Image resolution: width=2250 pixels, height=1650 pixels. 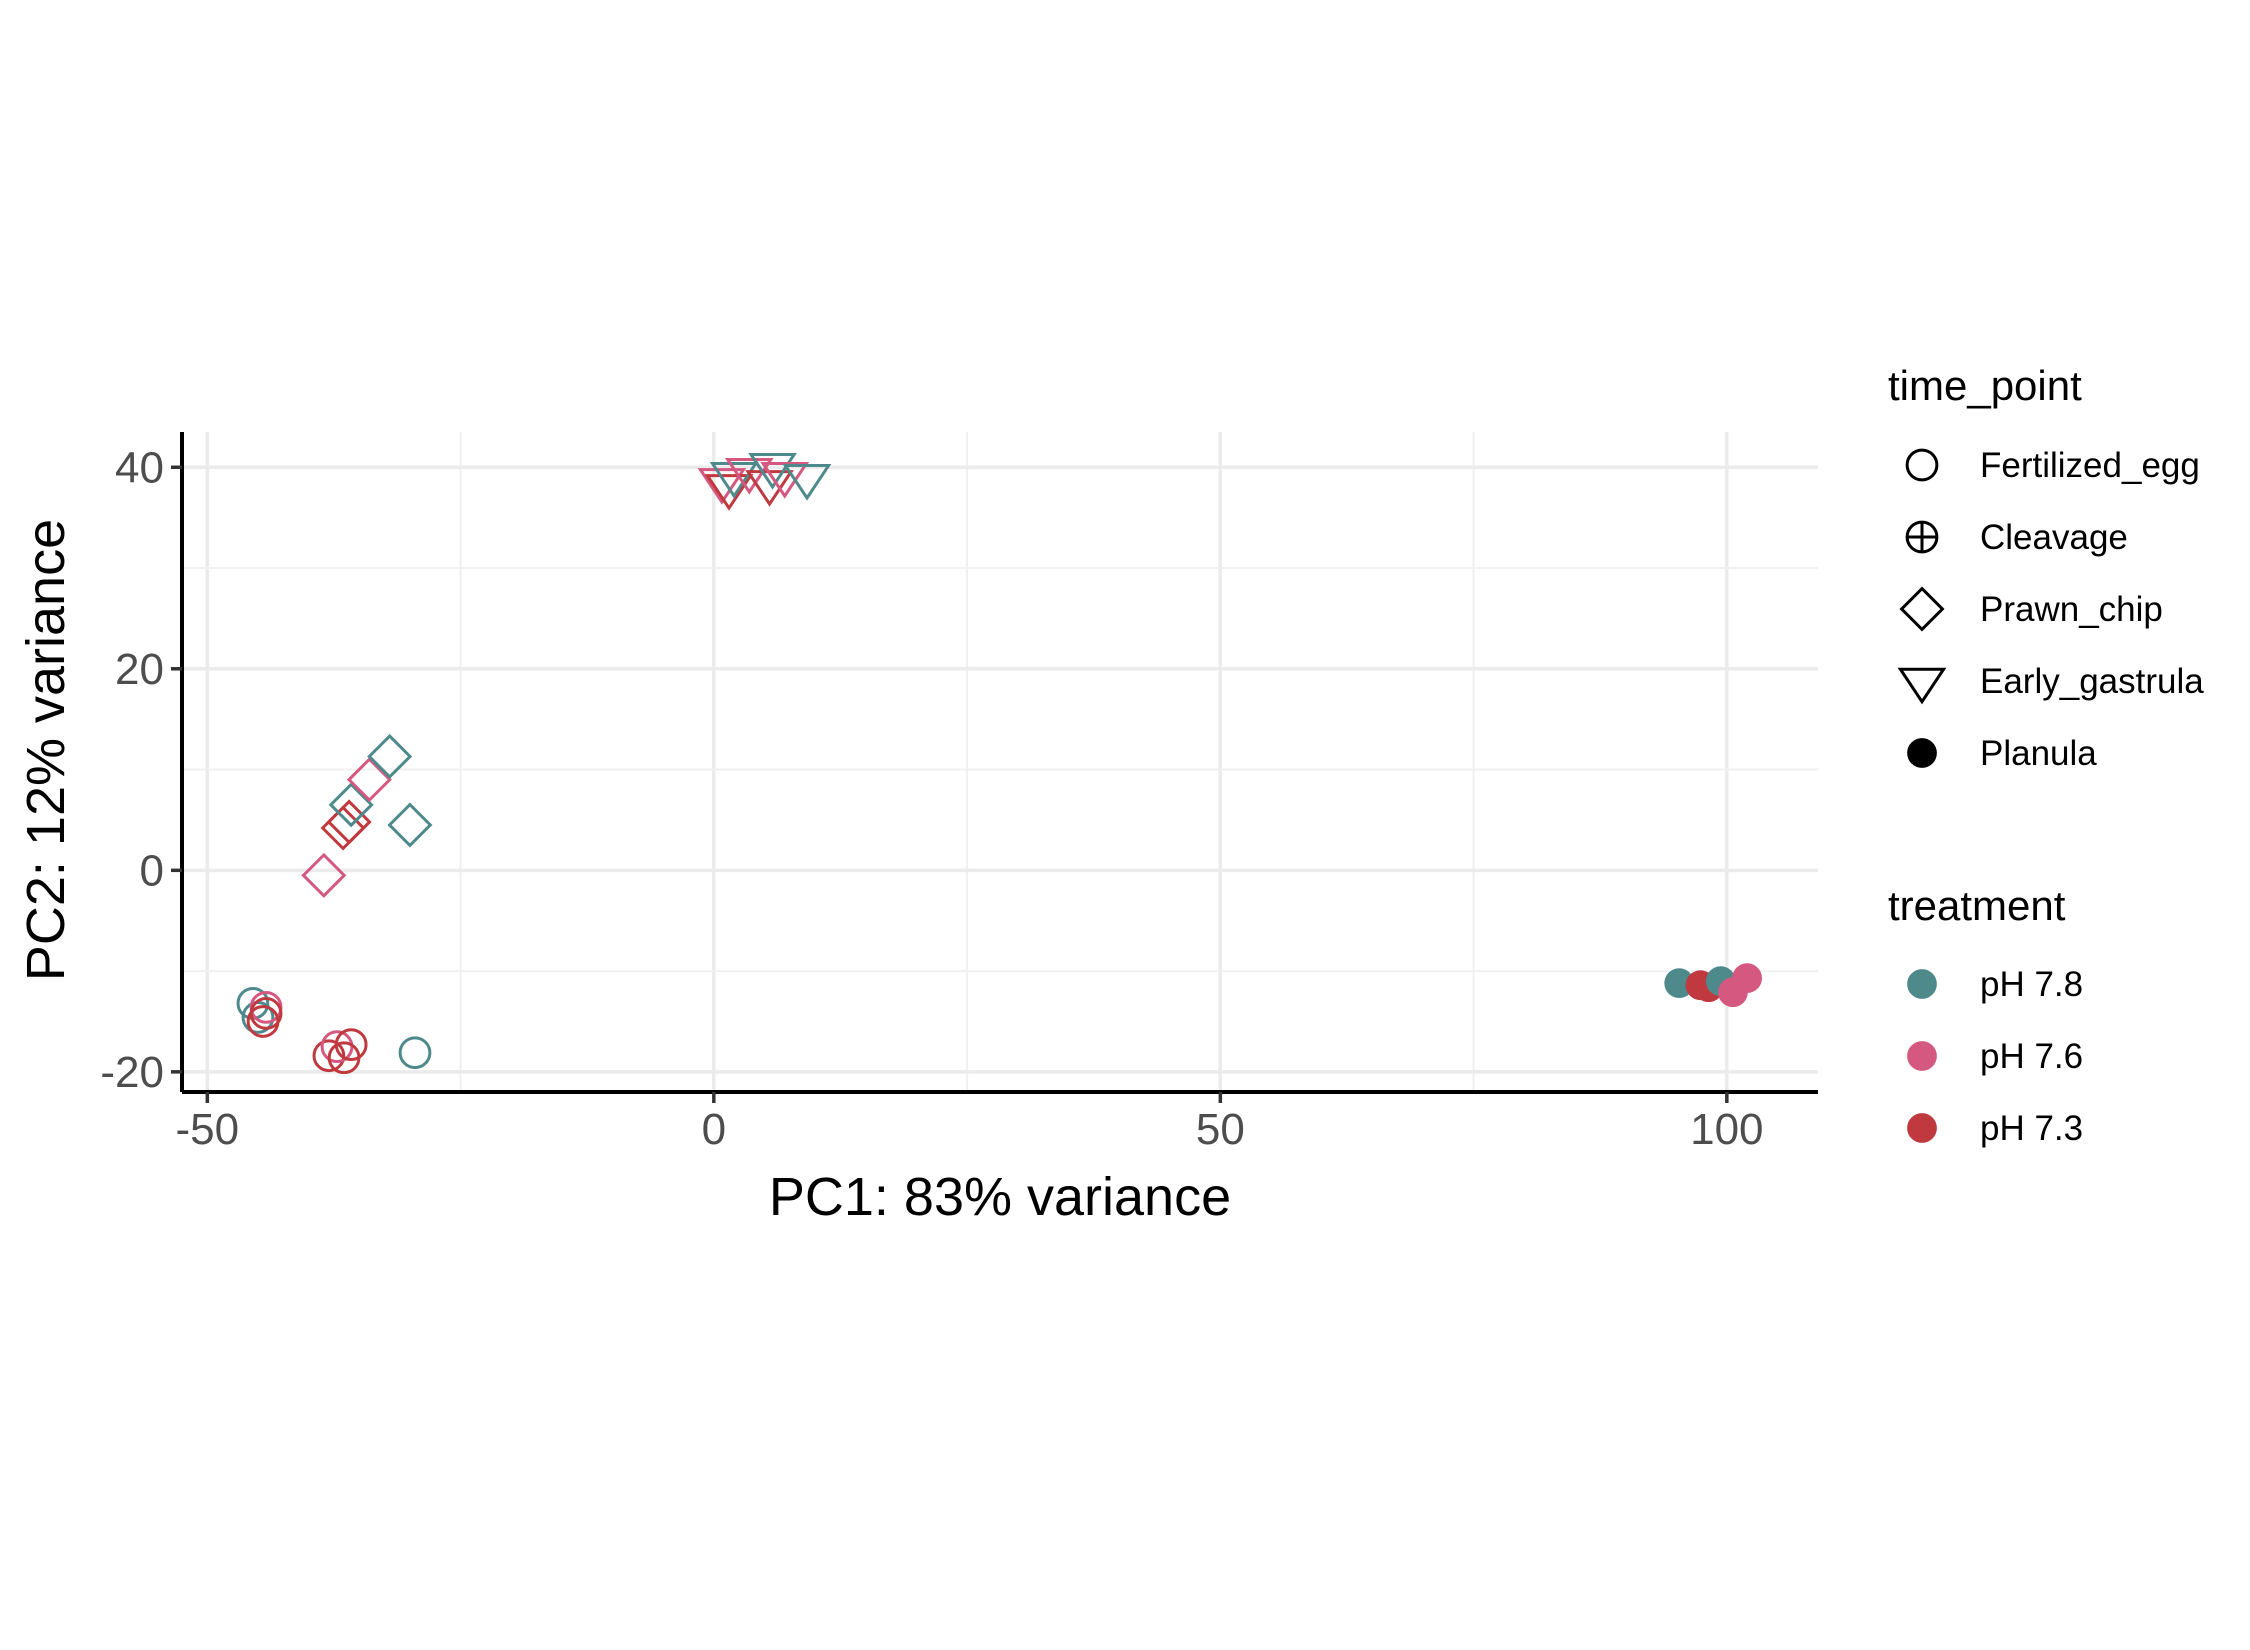 I want to click on treatment-legend-title: treatment, so click(x=1977, y=905).